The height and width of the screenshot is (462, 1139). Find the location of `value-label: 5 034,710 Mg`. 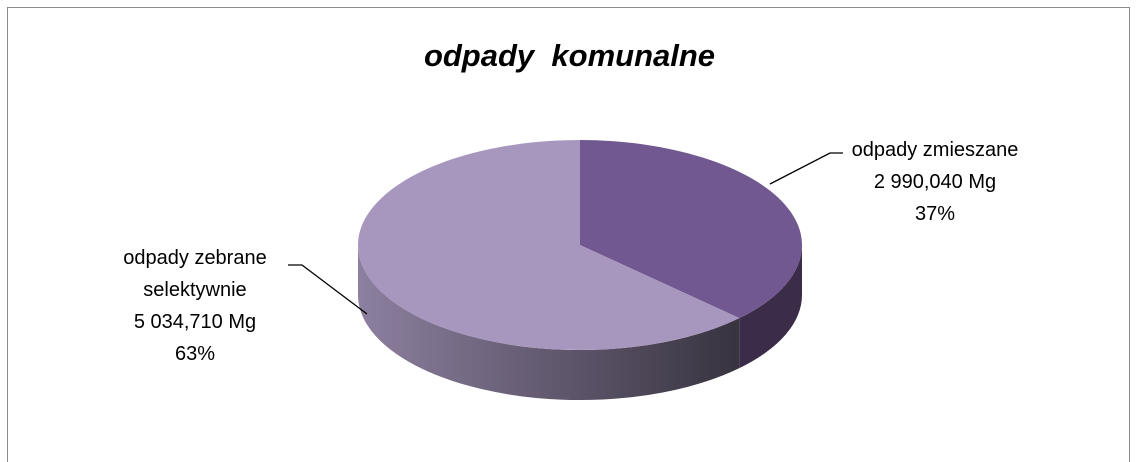

value-label: 5 034,710 Mg is located at coordinates (195, 322).